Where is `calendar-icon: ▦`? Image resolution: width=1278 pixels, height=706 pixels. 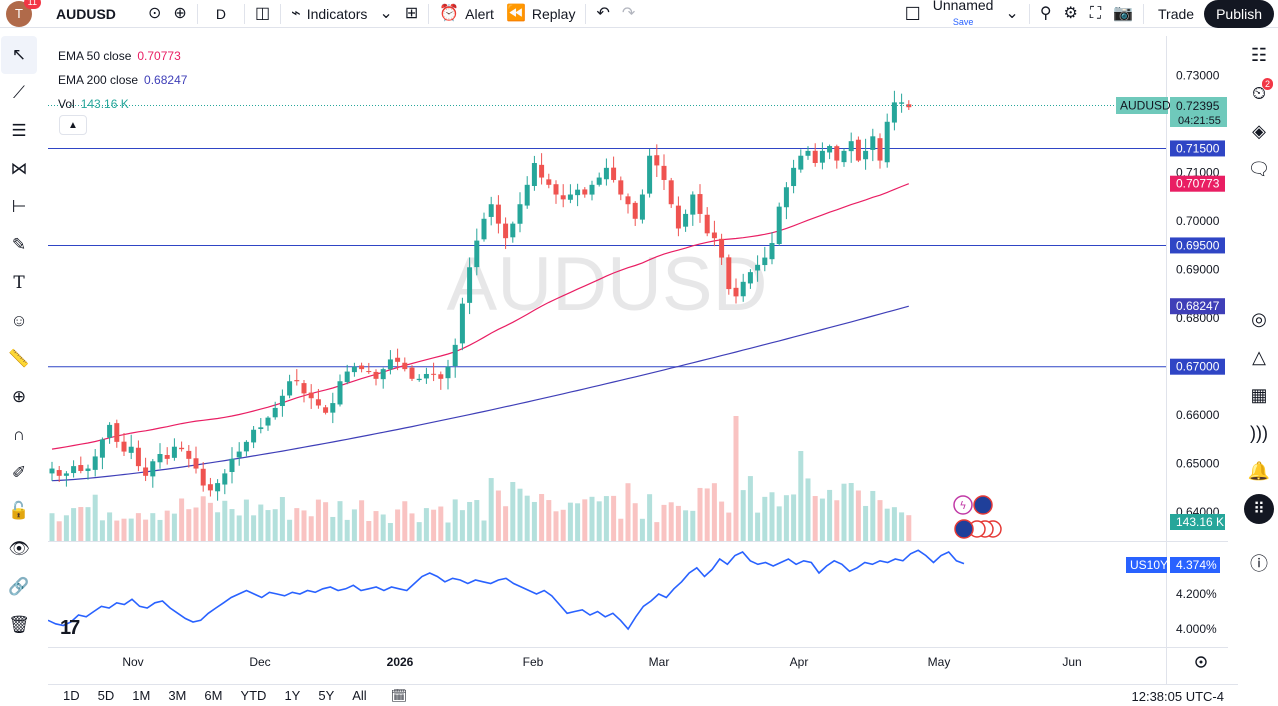 calendar-icon: ▦ is located at coordinates (1259, 394).